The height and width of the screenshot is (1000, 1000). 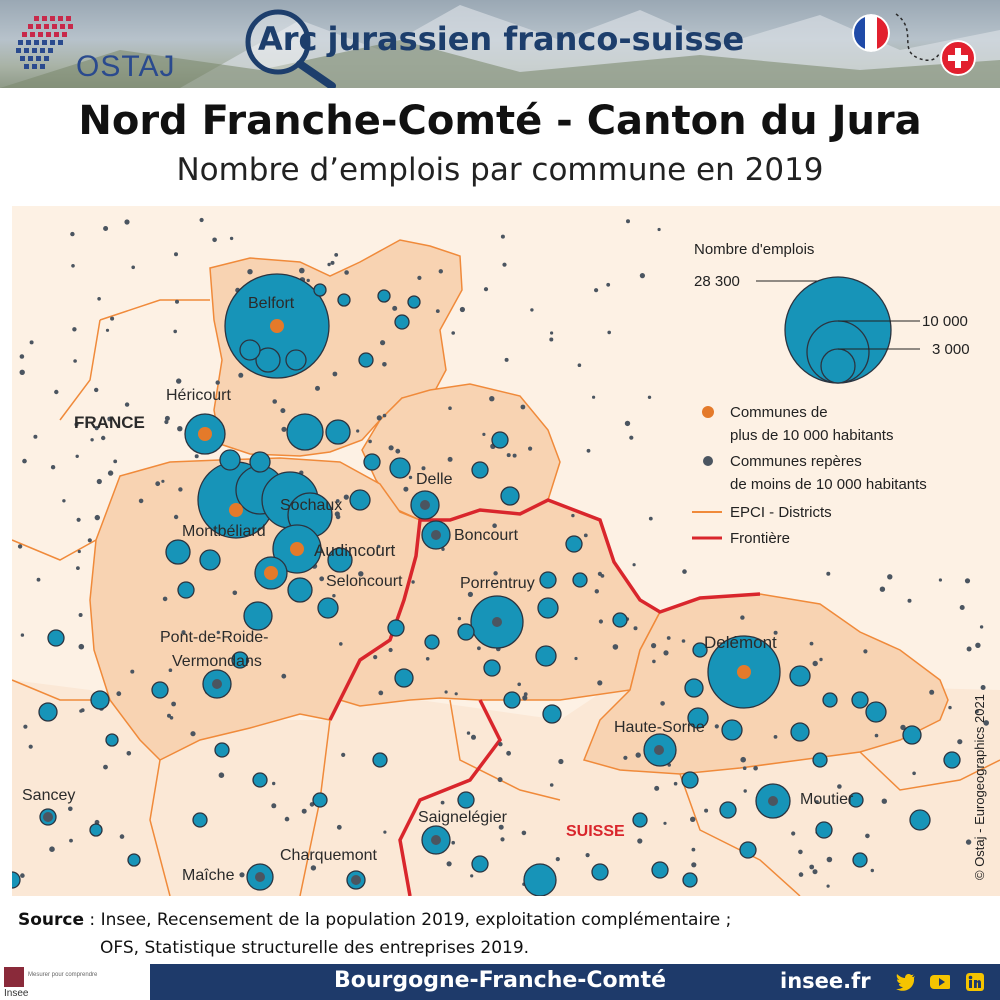 I want to click on legend-item-5: EPCI - Districts, so click(x=781, y=512).